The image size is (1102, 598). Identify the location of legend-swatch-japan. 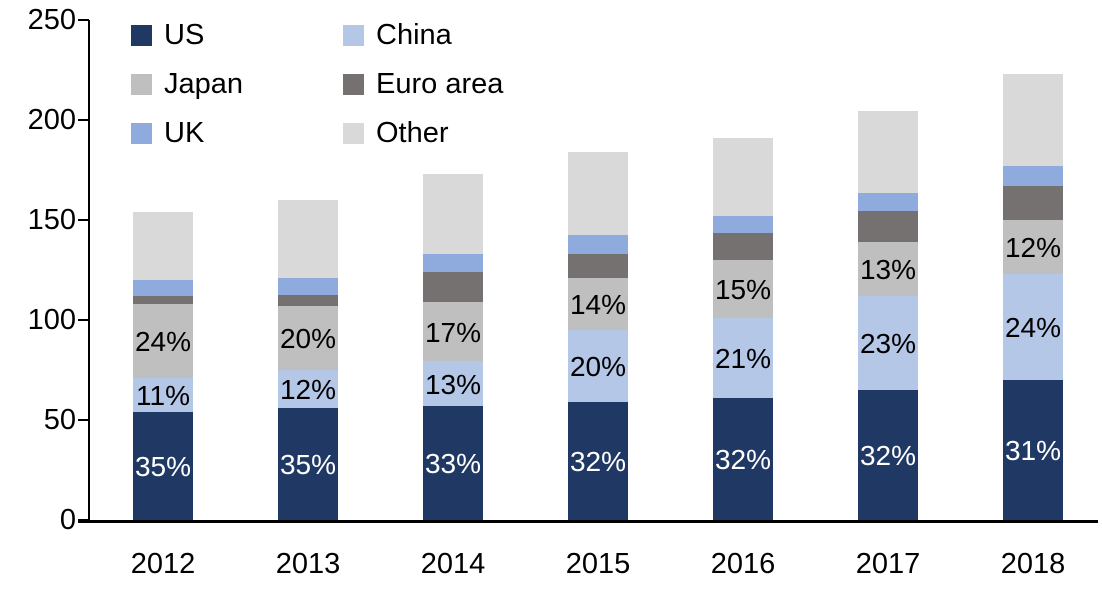
(141, 84).